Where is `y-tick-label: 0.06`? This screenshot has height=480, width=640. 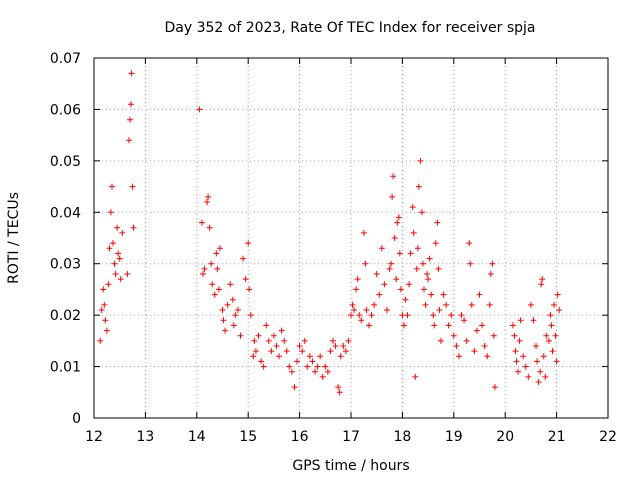 y-tick-label: 0.06 is located at coordinates (65, 110).